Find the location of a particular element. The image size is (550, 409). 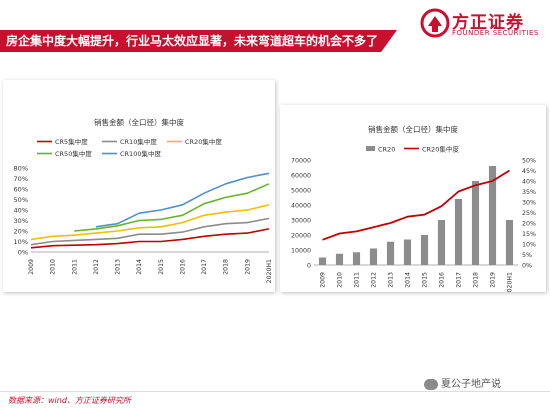

y-tick-label: 40% is located at coordinates (21, 211).